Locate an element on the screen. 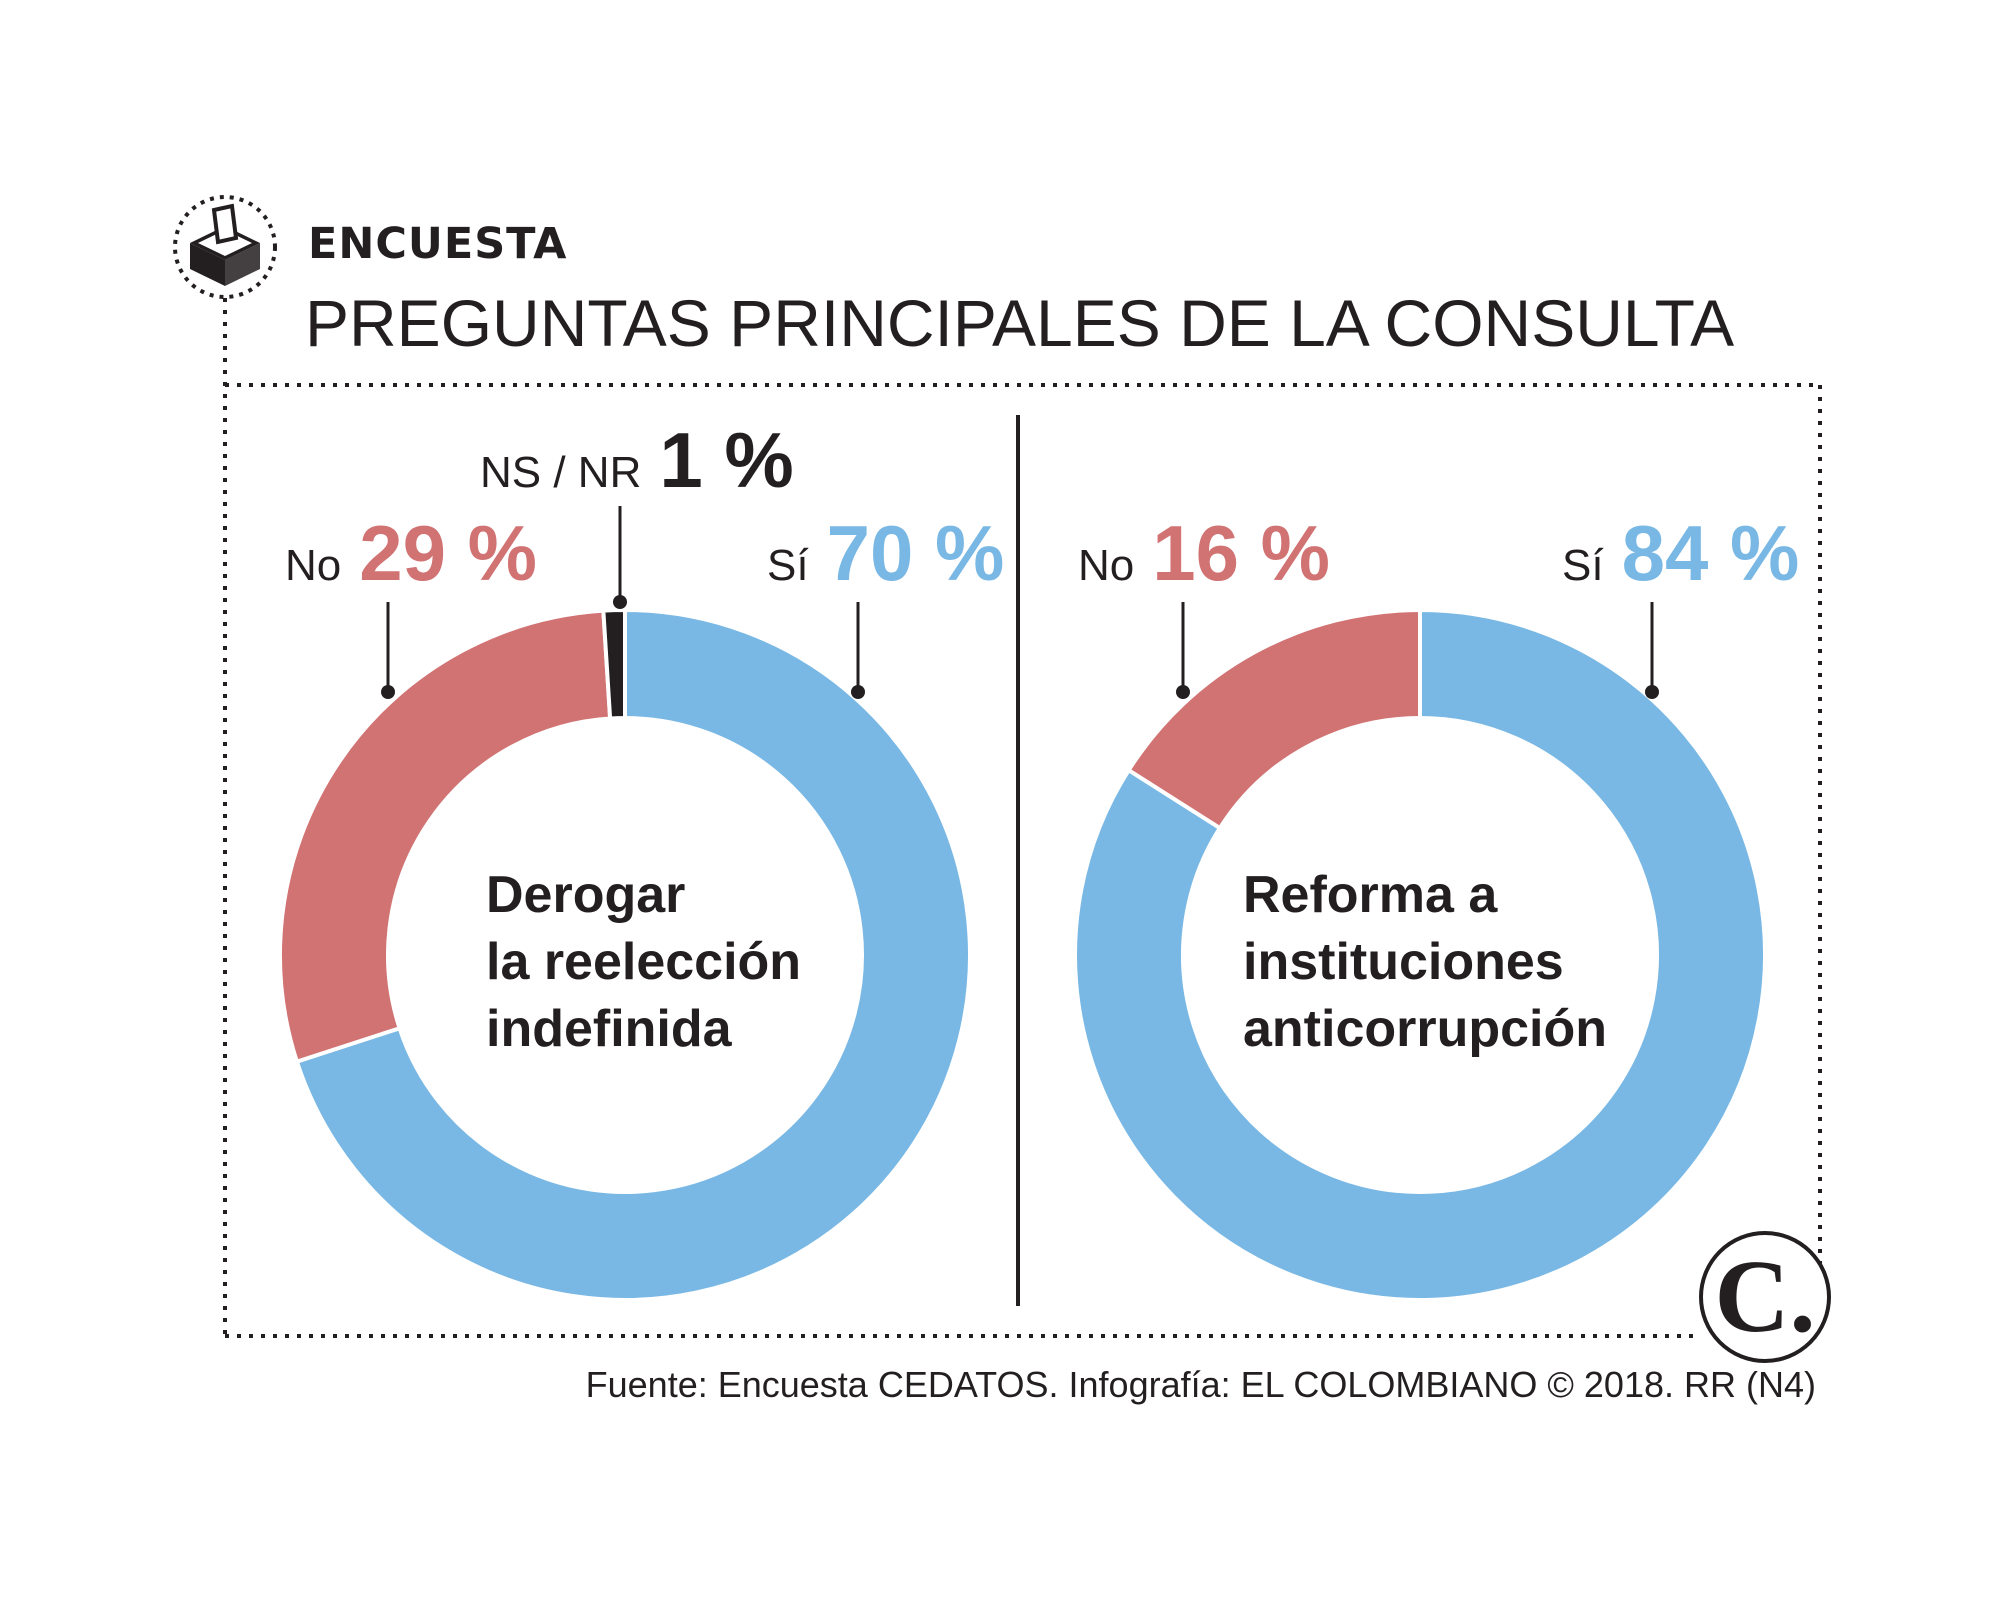 The height and width of the screenshot is (1614, 2000). donut-center-label: Reforma a instituciones anticorrupción is located at coordinates (1425, 962).